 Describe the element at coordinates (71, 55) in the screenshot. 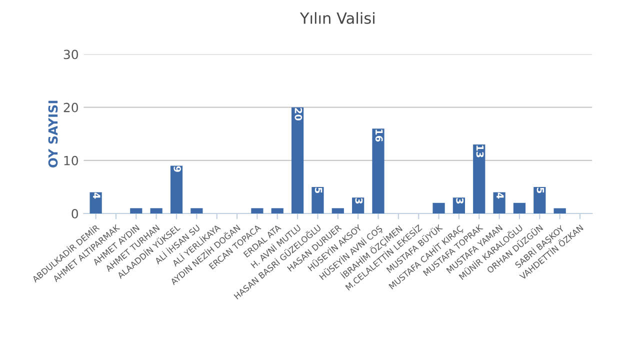

I see `y-tick-label: 30` at that location.